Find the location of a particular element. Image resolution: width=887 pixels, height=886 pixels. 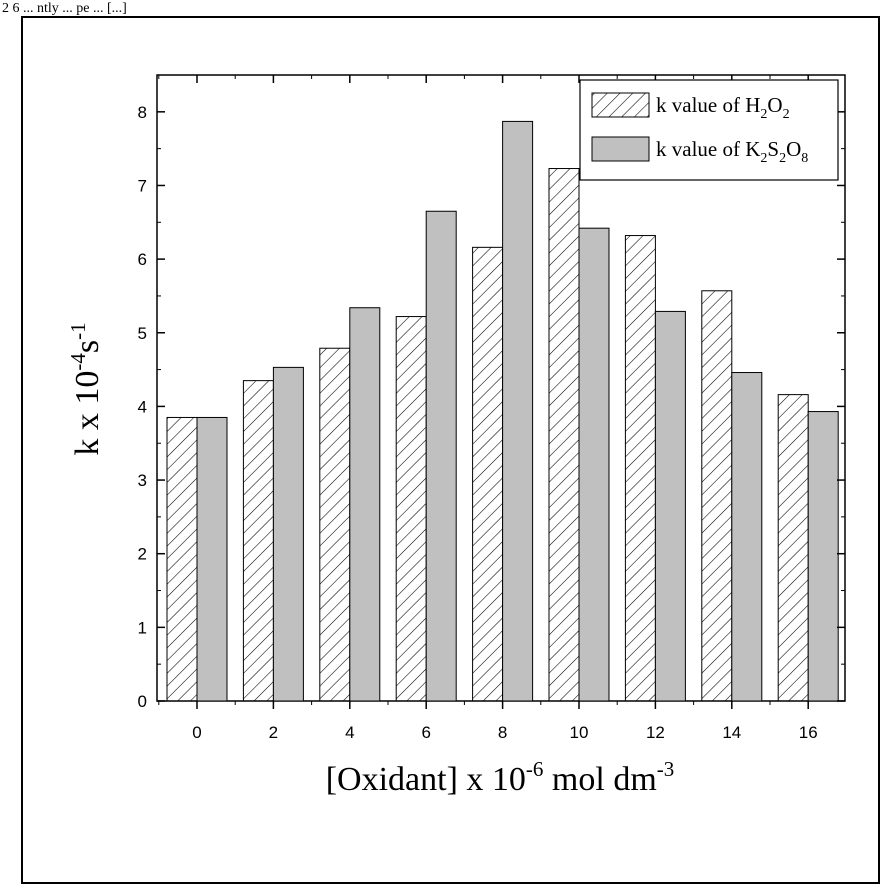

x-axis-title-main: [Oxidant] x 10 is located at coordinates (426, 779).